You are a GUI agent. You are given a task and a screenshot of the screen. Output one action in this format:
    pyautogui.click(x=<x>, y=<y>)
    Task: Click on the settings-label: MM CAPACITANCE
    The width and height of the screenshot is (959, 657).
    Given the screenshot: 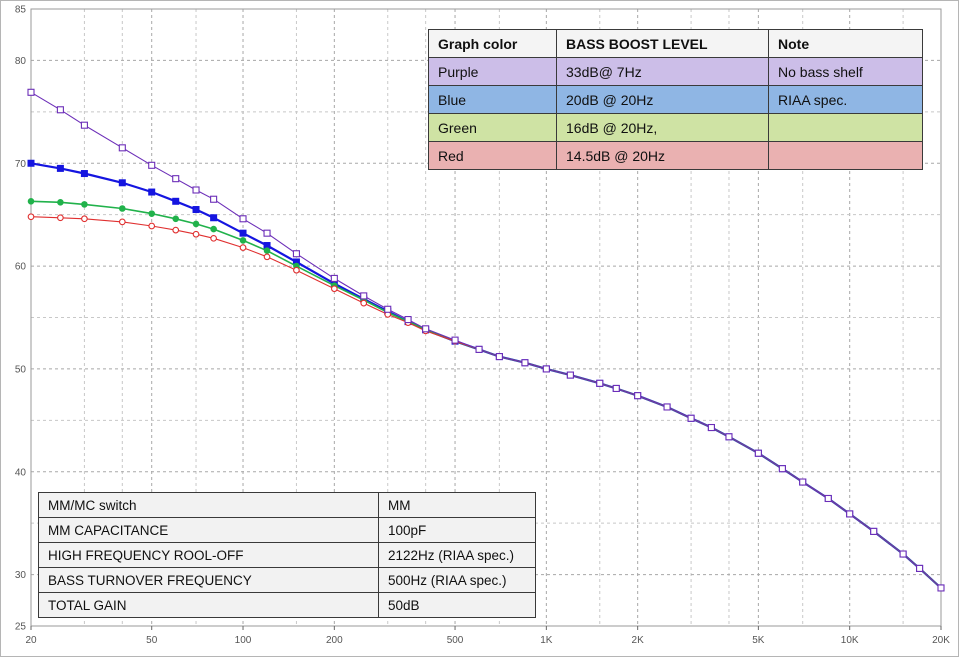 What is the action you would take?
    pyautogui.click(x=208, y=530)
    